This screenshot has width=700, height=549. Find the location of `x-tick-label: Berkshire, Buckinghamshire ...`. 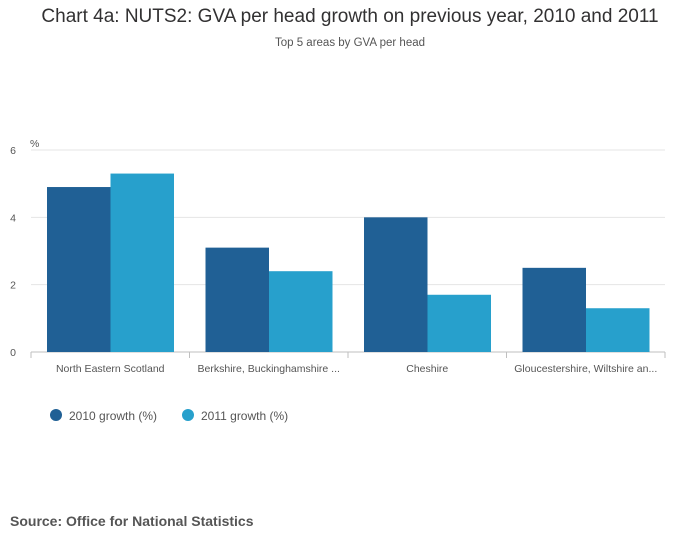

x-tick-label: Berkshire, Buckinghamshire ... is located at coordinates (269, 369).